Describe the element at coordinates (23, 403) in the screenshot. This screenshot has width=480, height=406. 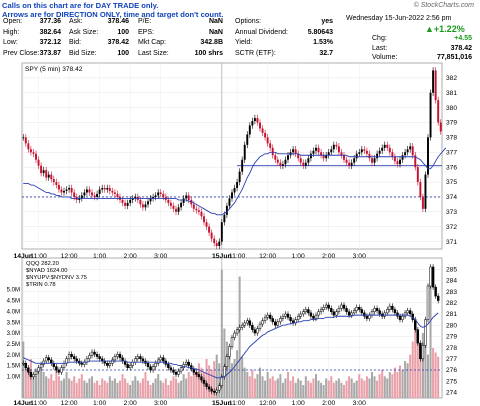
I see `x-tick-label: 14Jun` at that location.